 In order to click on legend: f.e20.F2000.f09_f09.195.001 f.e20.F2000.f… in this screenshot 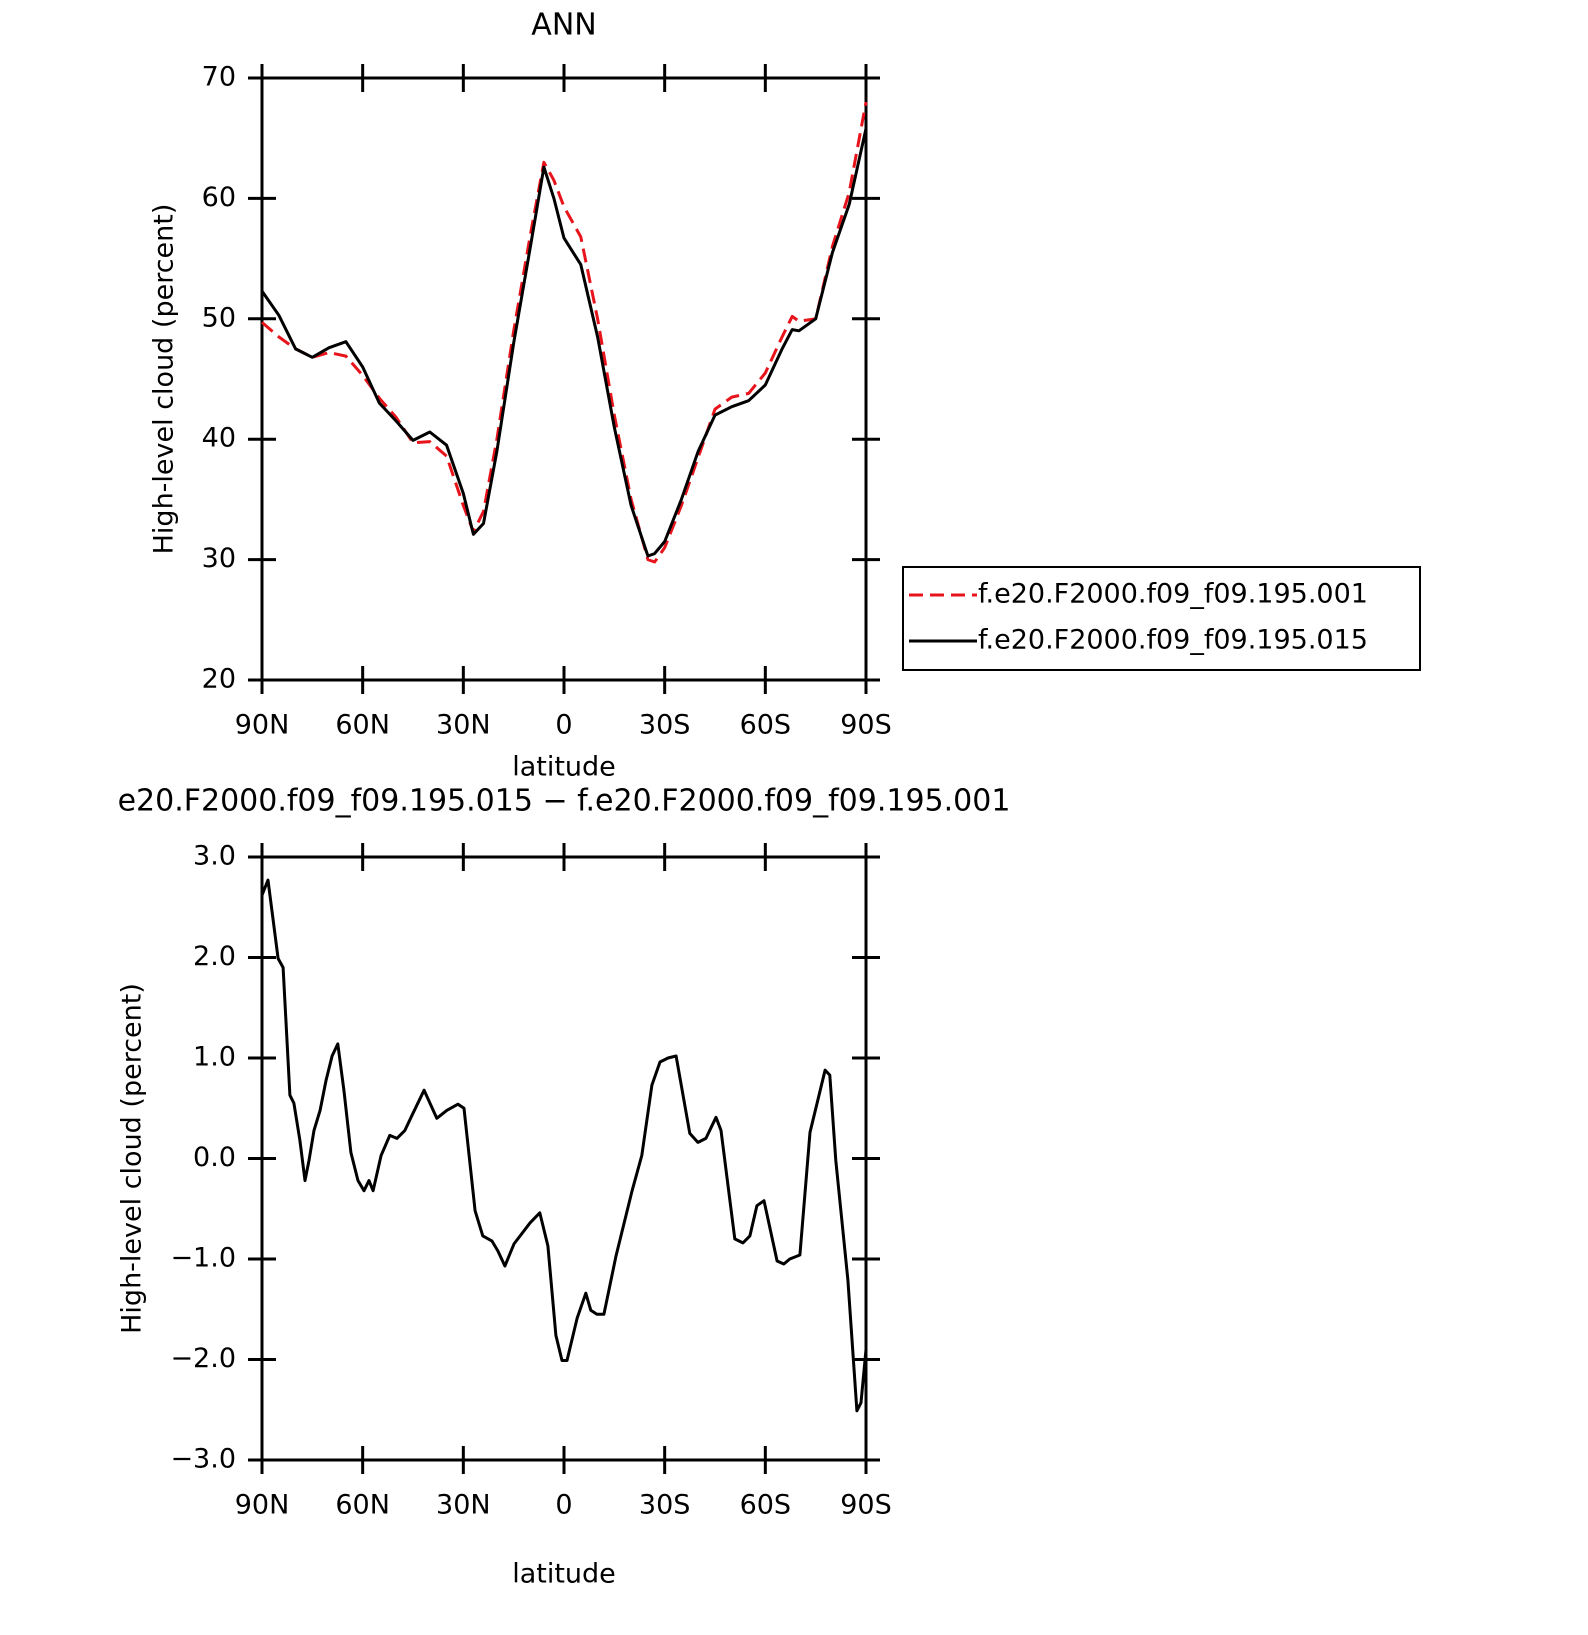, I will do `click(1161, 618)`.